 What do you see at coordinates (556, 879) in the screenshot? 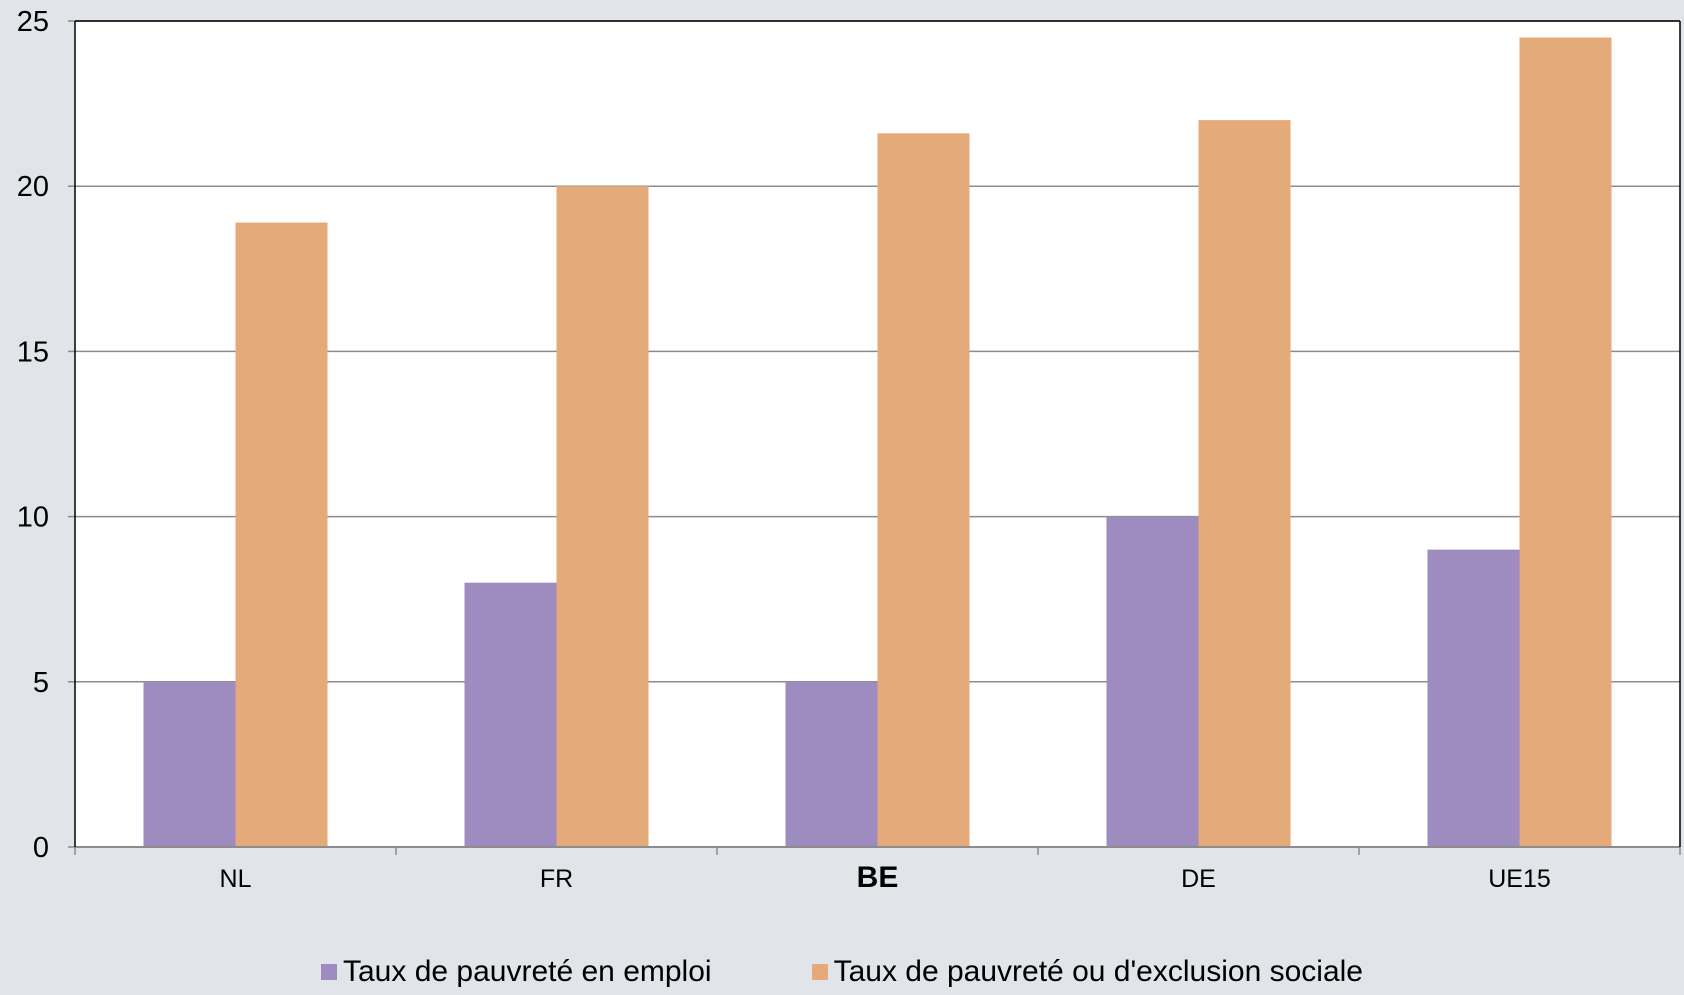
I see `x-tick-label-fr: FR` at bounding box center [556, 879].